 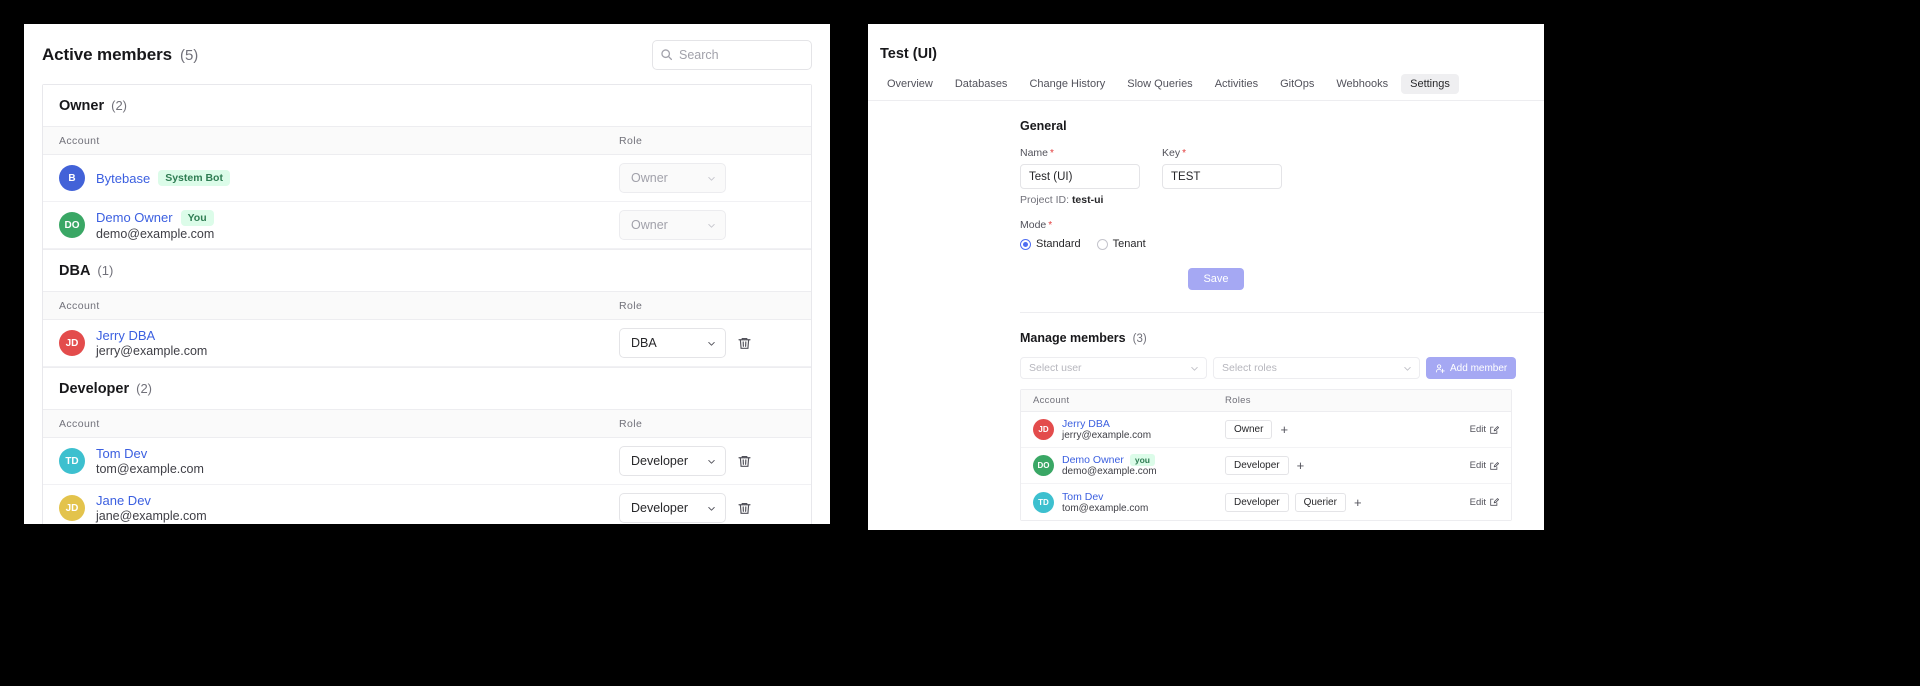 I want to click on member-account-cell: TD Tom Dev tom@example.com, so click(x=339, y=461).